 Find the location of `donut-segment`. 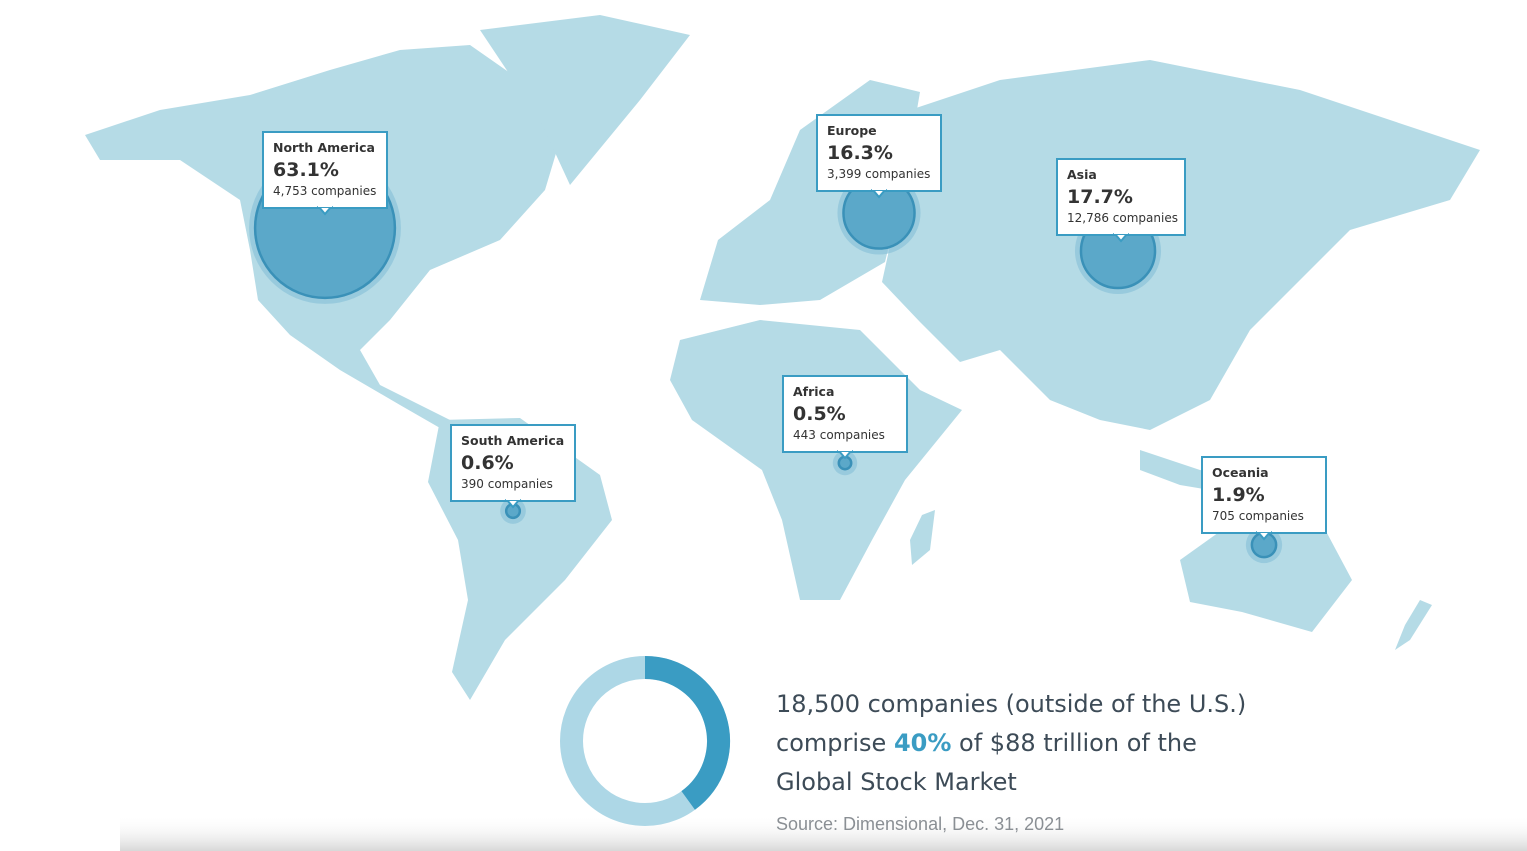

donut-segment is located at coordinates (687, 733).